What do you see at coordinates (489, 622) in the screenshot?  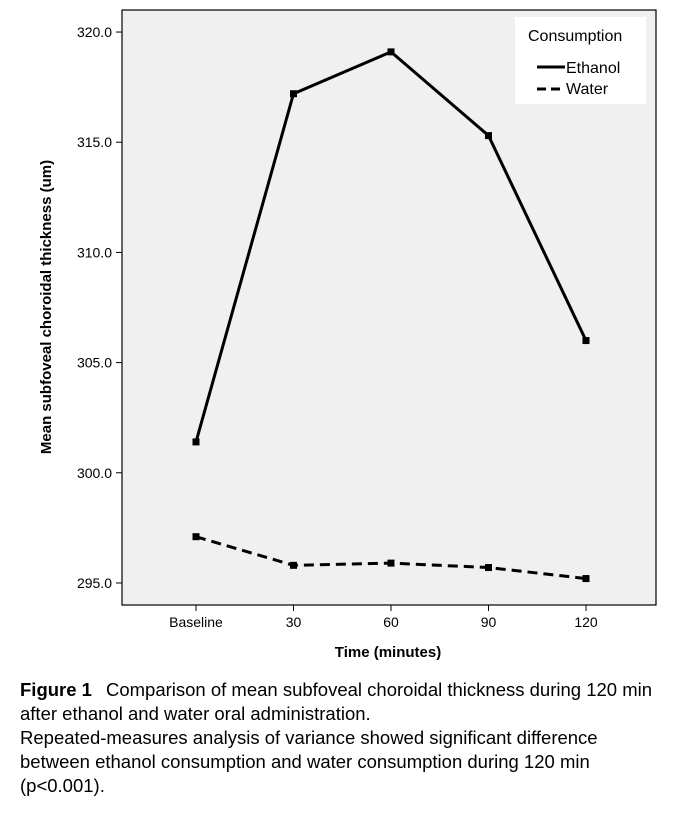 I see `x-tick-label: 90` at bounding box center [489, 622].